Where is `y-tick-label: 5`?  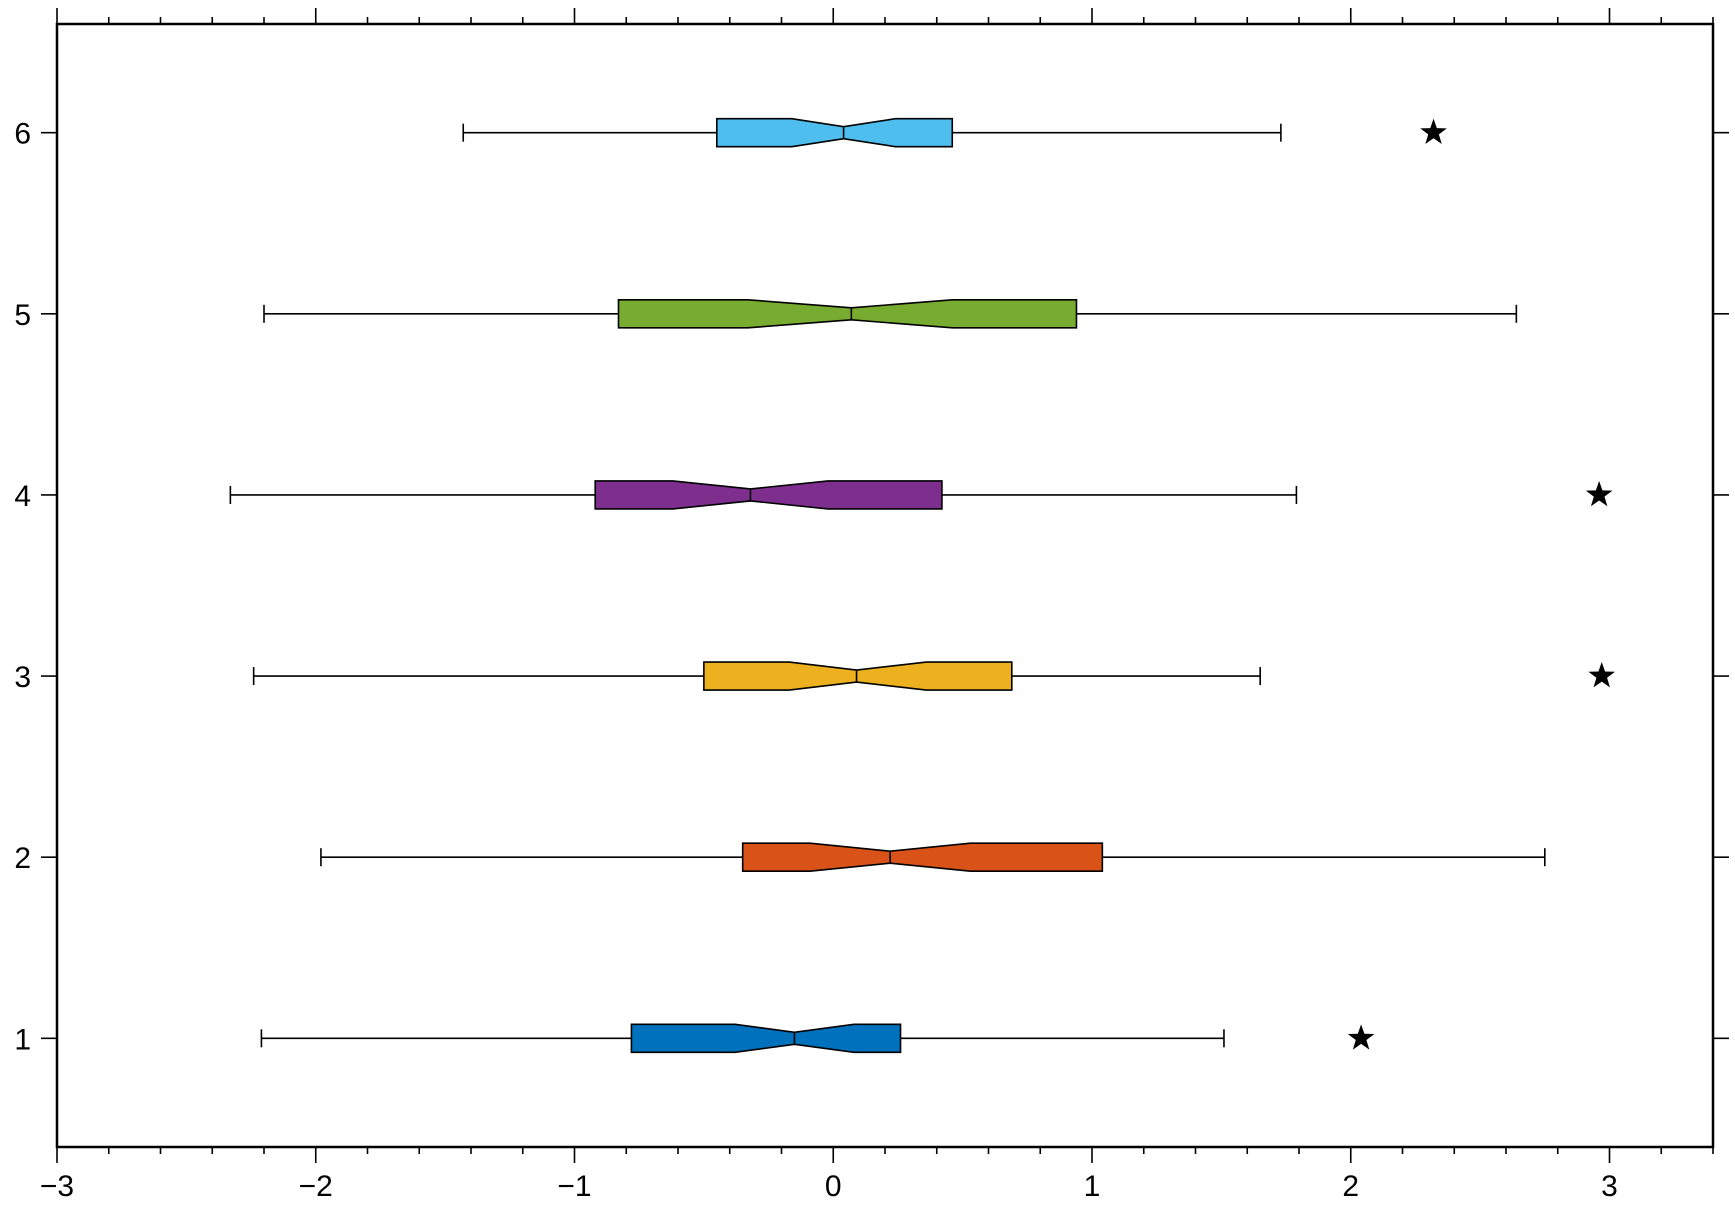
y-tick-label: 5 is located at coordinates (22, 315).